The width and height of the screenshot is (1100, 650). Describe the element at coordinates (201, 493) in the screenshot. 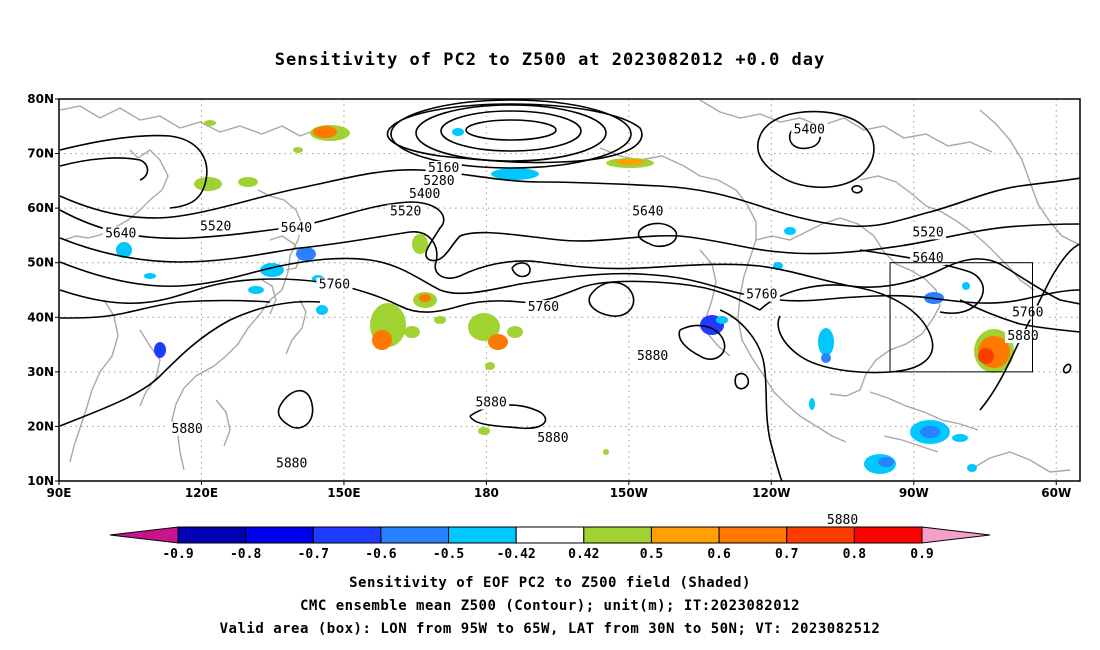

I see `lon-tick-label: 120E` at that location.